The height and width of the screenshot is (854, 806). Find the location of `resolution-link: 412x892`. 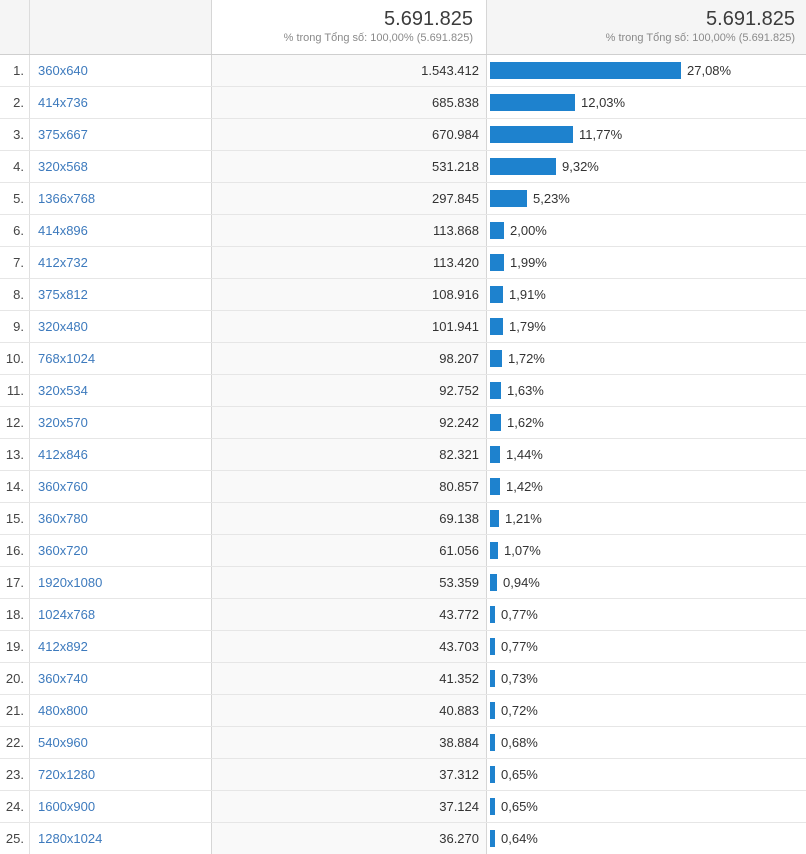

resolution-link: 412x892 is located at coordinates (63, 646).